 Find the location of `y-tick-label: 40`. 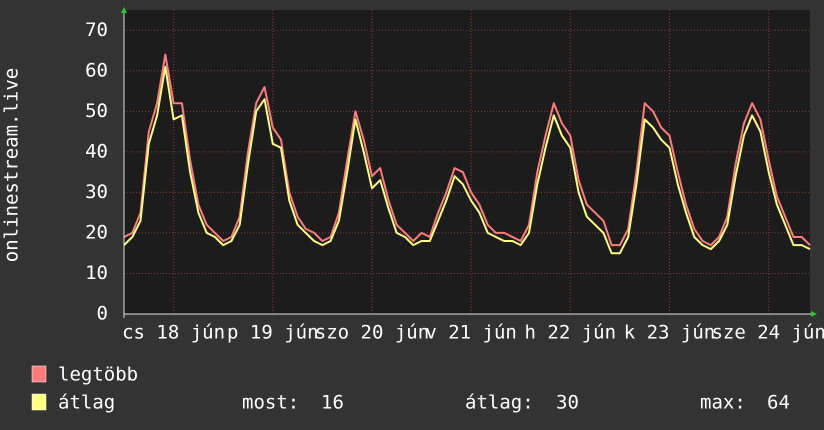

y-tick-label: 40 is located at coordinates (96, 151).